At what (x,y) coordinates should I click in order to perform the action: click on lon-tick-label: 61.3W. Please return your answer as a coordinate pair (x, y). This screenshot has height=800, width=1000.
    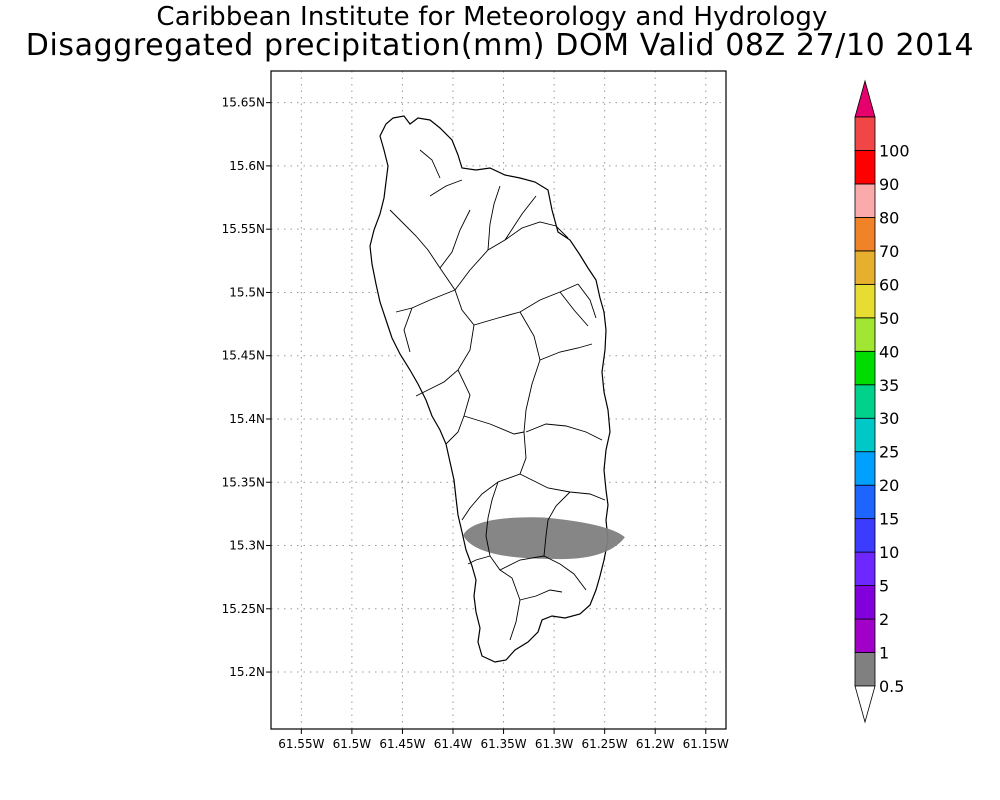
    Looking at the image, I should click on (554, 744).